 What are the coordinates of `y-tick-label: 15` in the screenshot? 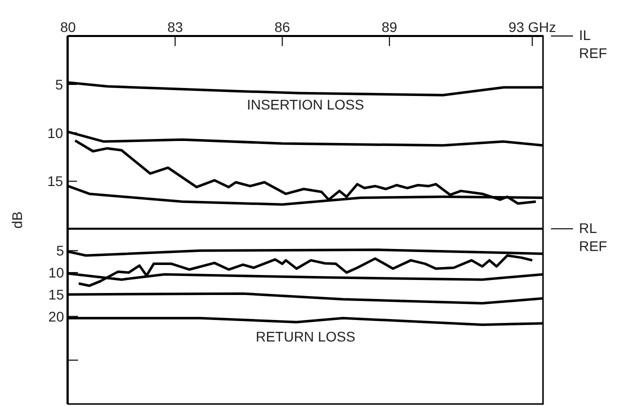 It's located at (55, 181).